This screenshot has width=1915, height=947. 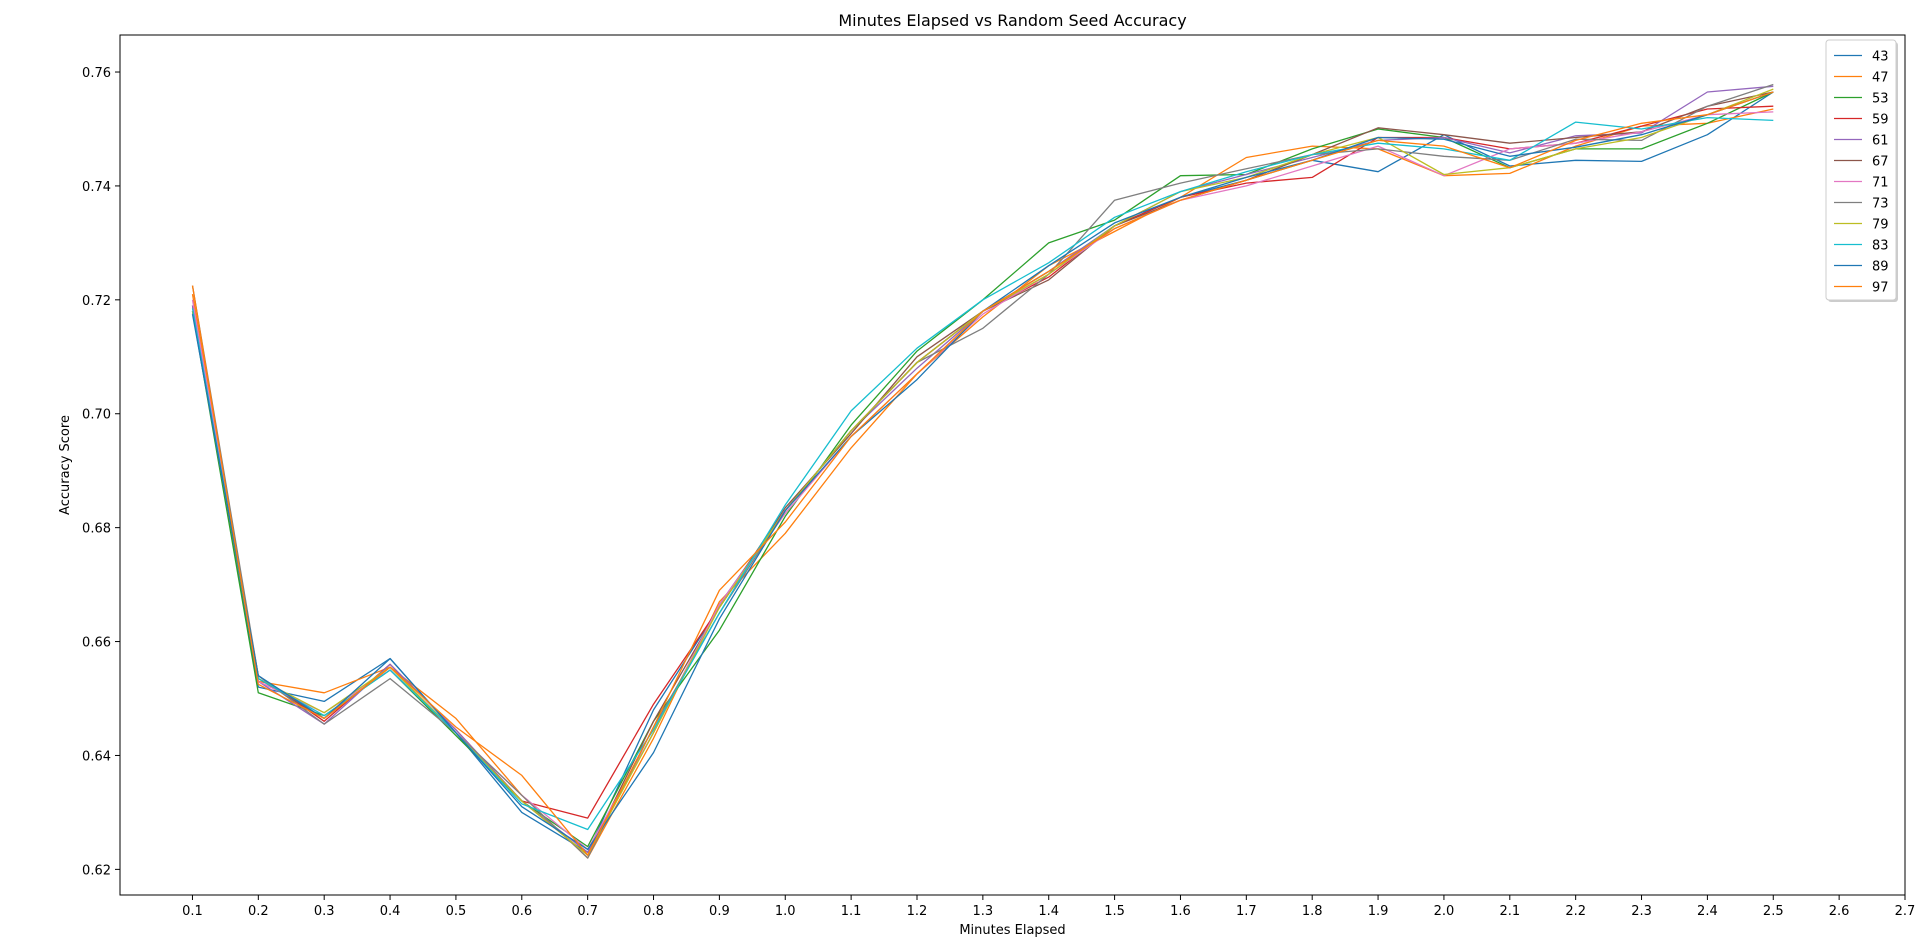 What do you see at coordinates (1012, 20) in the screenshot?
I see `chart-title: Minutes Elapsed vs Random Seed Accuracy` at bounding box center [1012, 20].